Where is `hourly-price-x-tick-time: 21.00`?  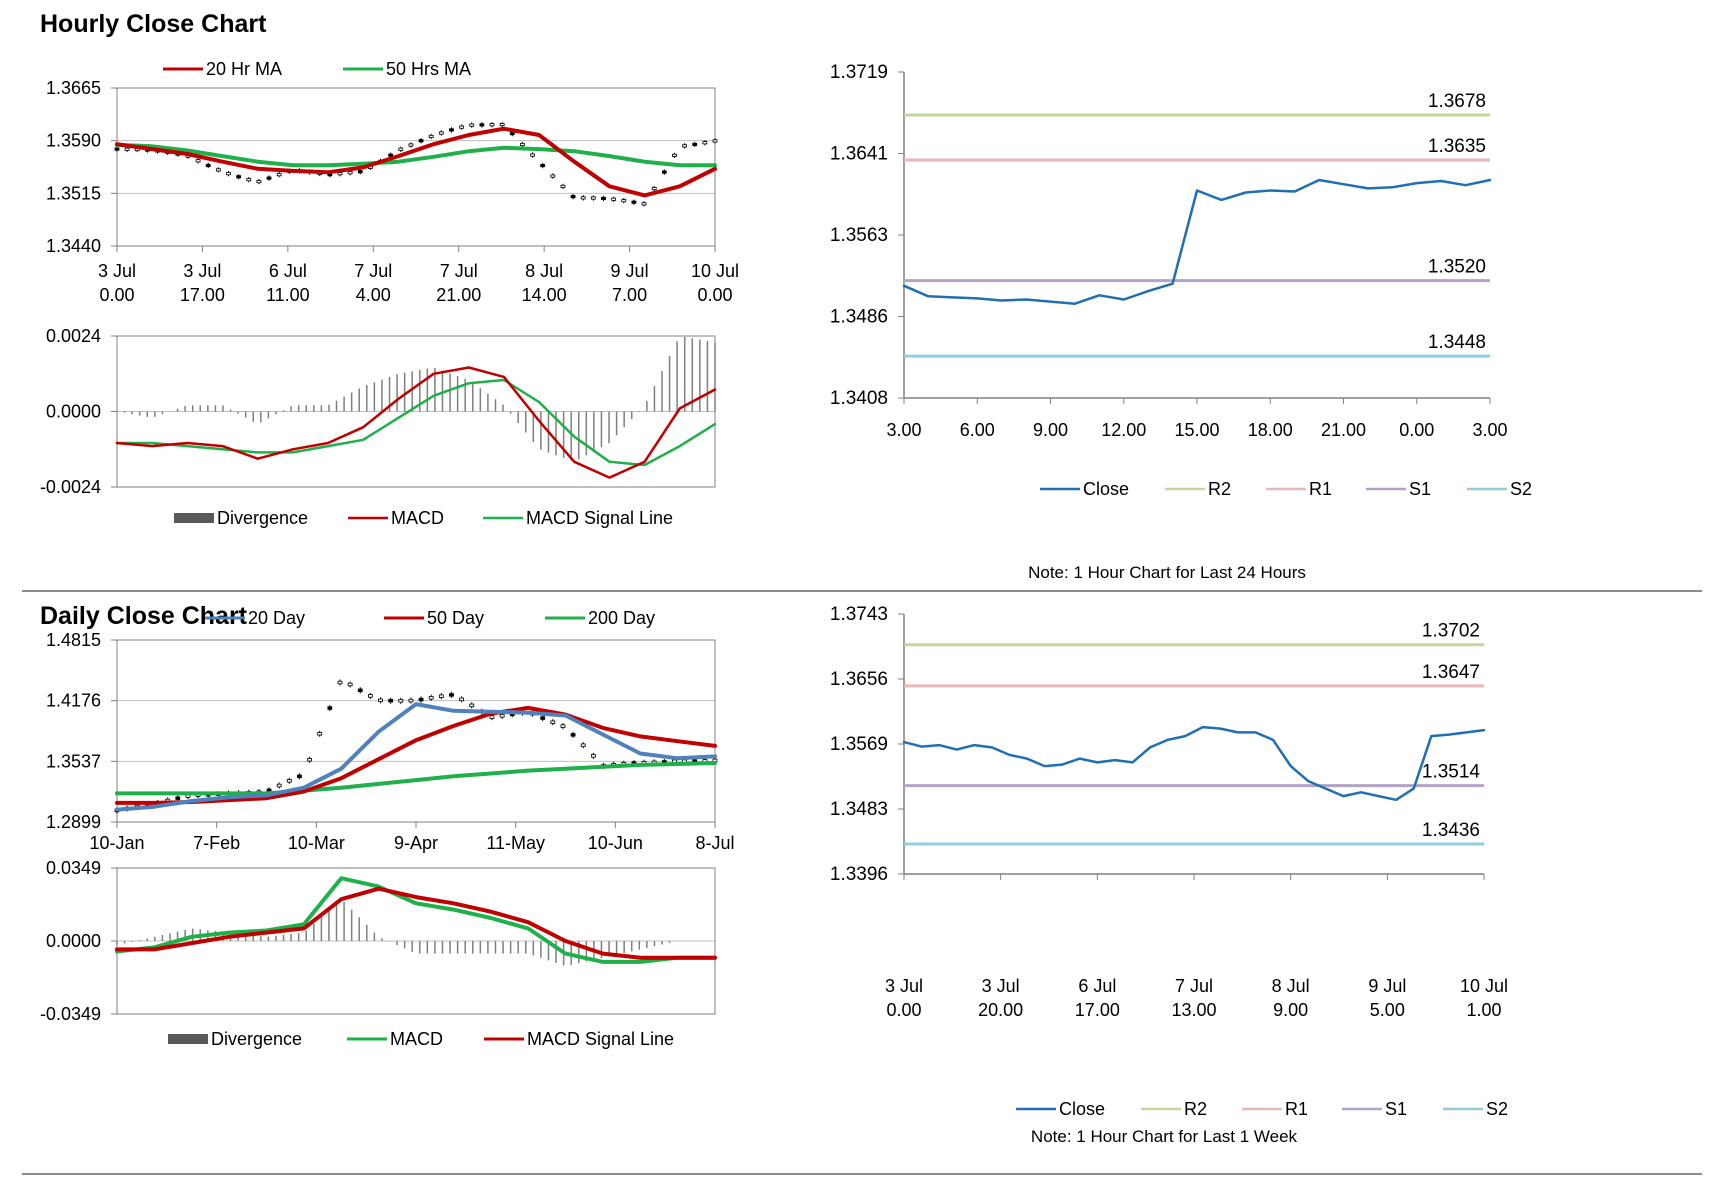
hourly-price-x-tick-time: 21.00 is located at coordinates (458, 295).